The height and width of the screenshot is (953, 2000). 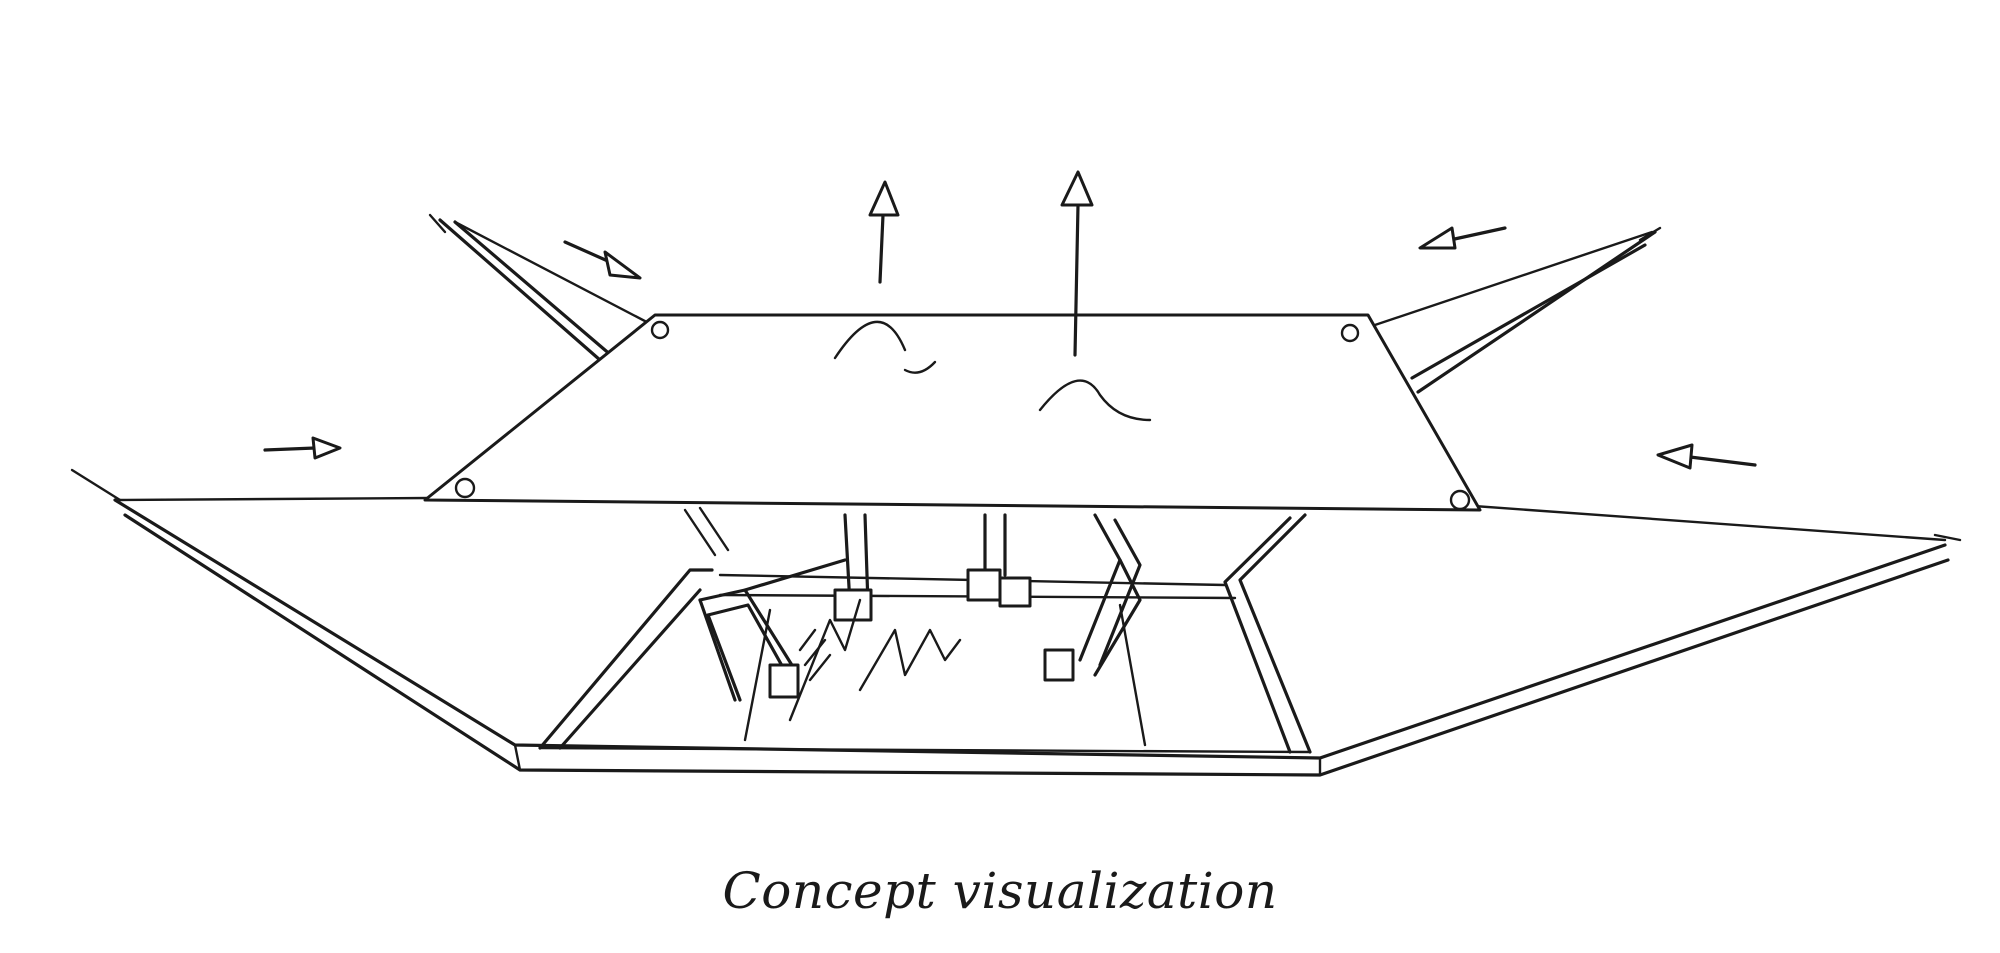 What do you see at coordinates (1000, 891) in the screenshot?
I see `figure-caption: Concept visualization` at bounding box center [1000, 891].